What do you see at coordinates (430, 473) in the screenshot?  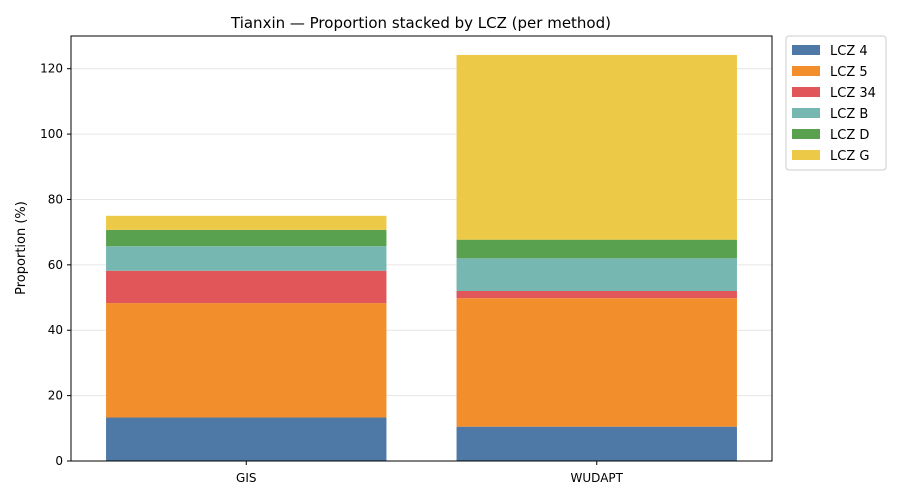 I see `x-axis: GIS WUDAPT` at bounding box center [430, 473].